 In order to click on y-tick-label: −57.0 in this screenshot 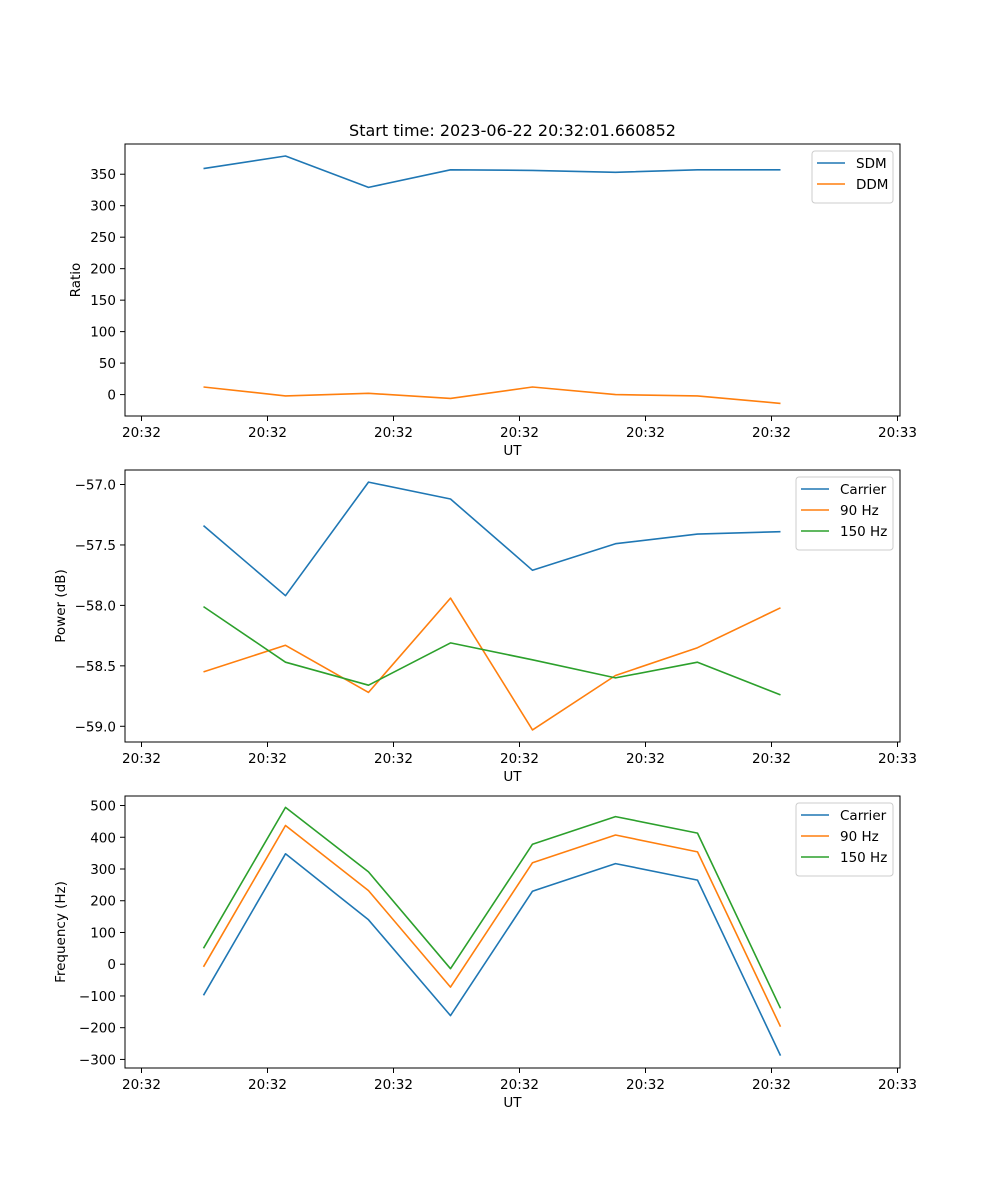, I will do `click(95, 486)`.